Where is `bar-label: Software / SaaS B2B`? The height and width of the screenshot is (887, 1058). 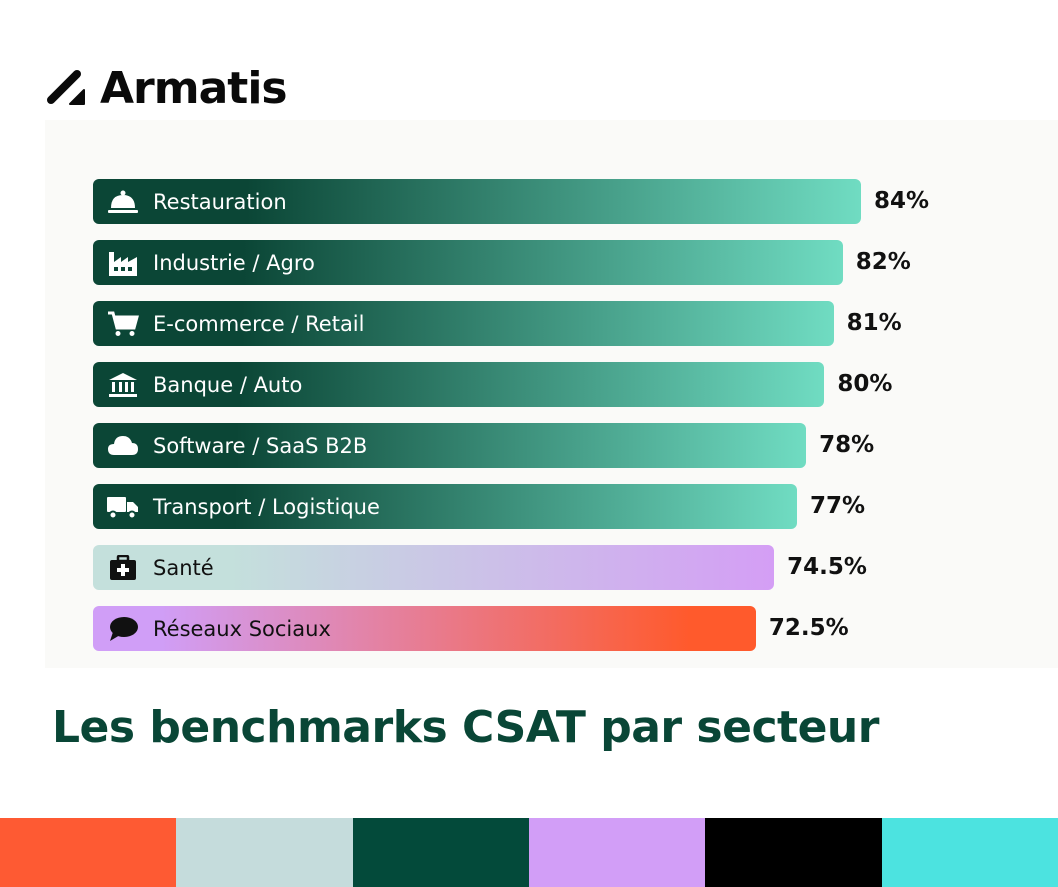 bar-label: Software / SaaS B2B is located at coordinates (260, 445).